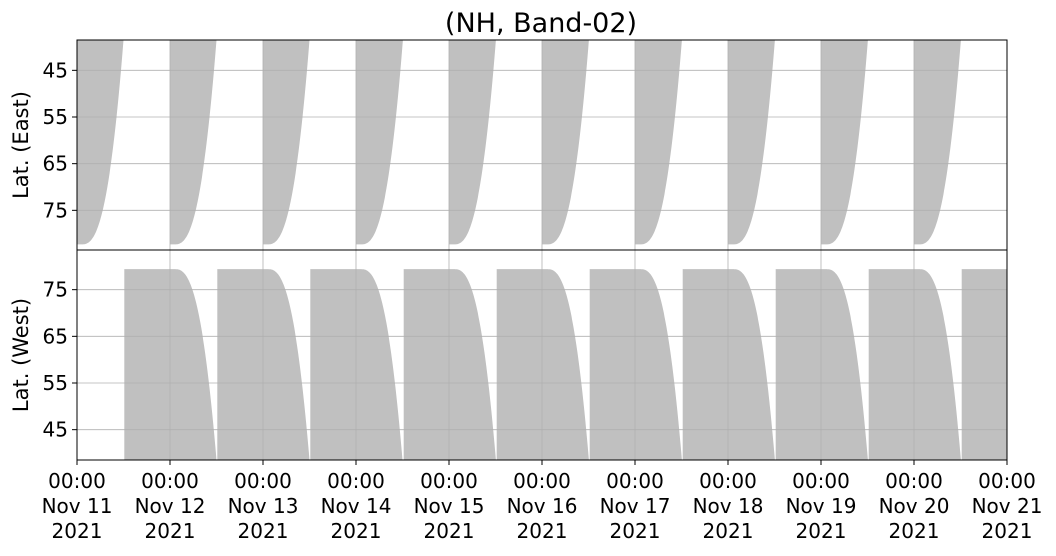  I want to click on x-tick-label: 00:00 Nov 15 2021, so click(449, 506).